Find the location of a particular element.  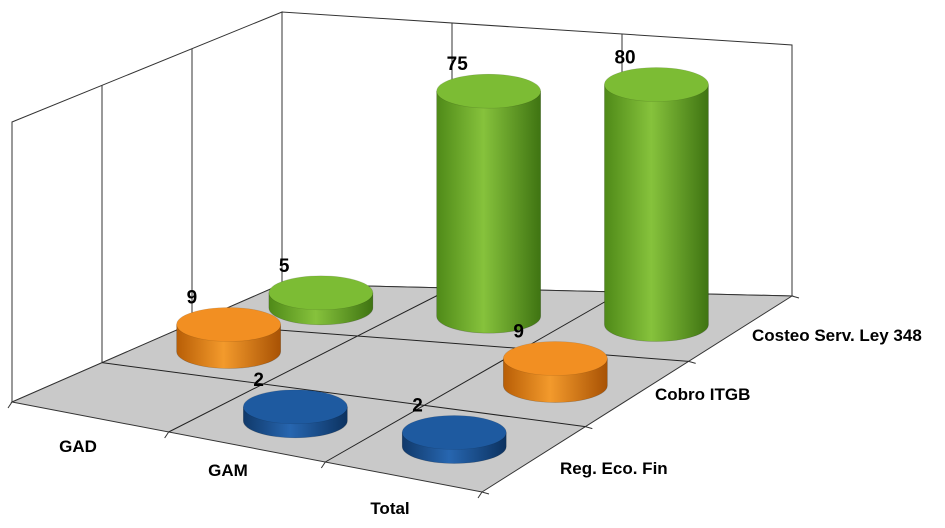

bar-reg-eco-fin-gam is located at coordinates (295, 414).